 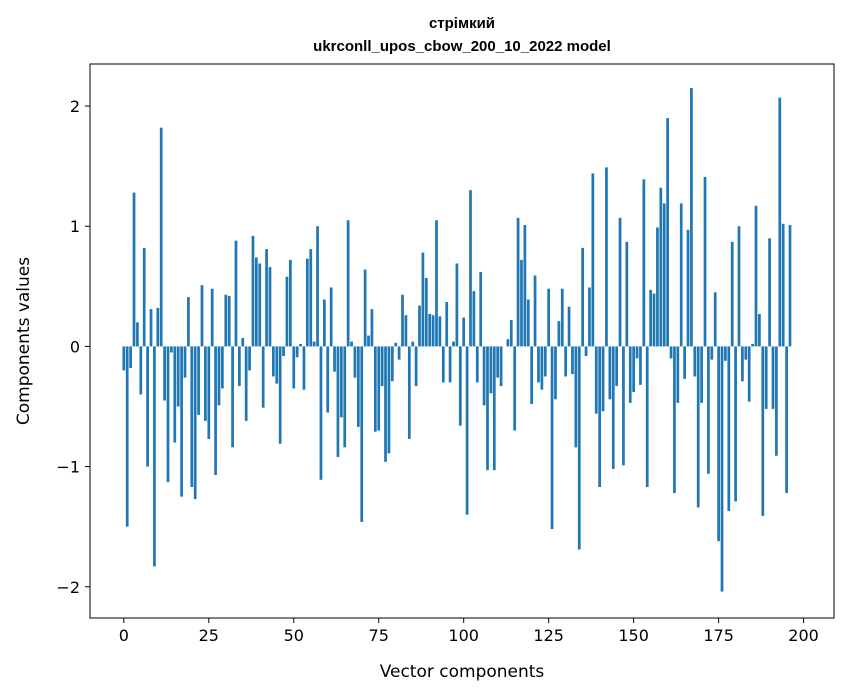 What do you see at coordinates (462, 672) in the screenshot?
I see `x-axis-label: Vector components` at bounding box center [462, 672].